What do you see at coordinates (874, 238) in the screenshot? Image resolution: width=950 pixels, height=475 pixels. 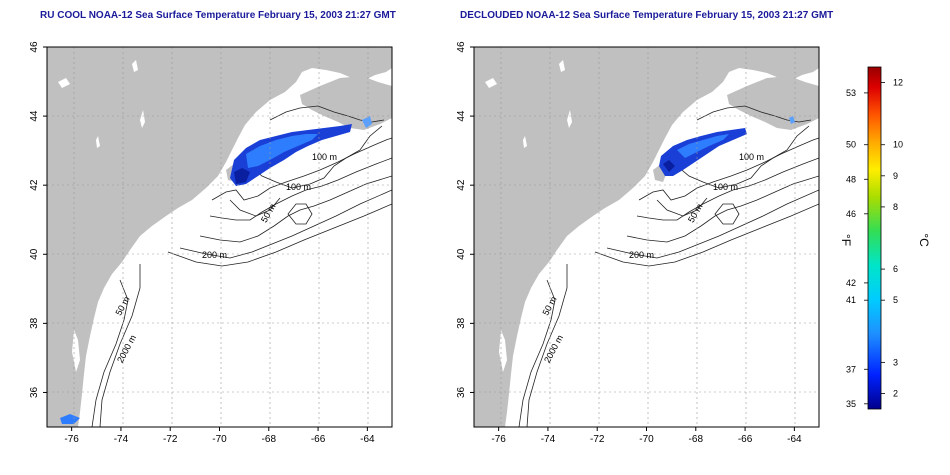 I see `colorbar-gradient` at bounding box center [874, 238].